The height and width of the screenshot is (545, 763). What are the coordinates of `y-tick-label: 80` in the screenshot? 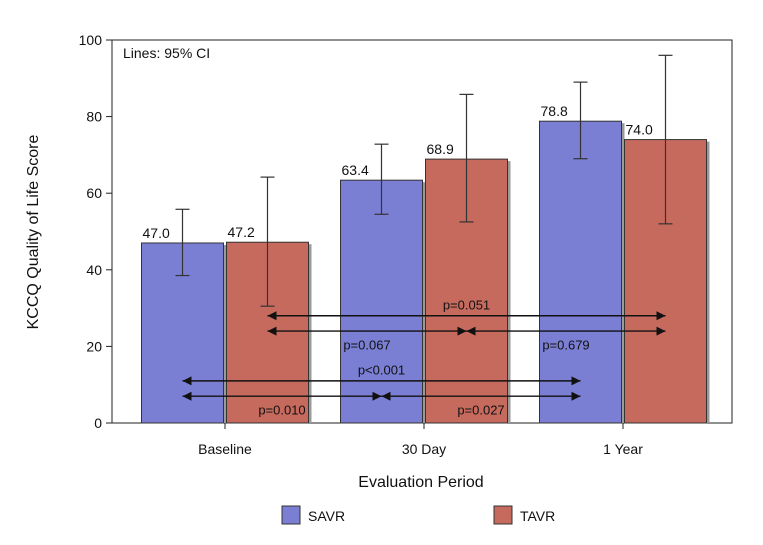 It's located at (94, 117).